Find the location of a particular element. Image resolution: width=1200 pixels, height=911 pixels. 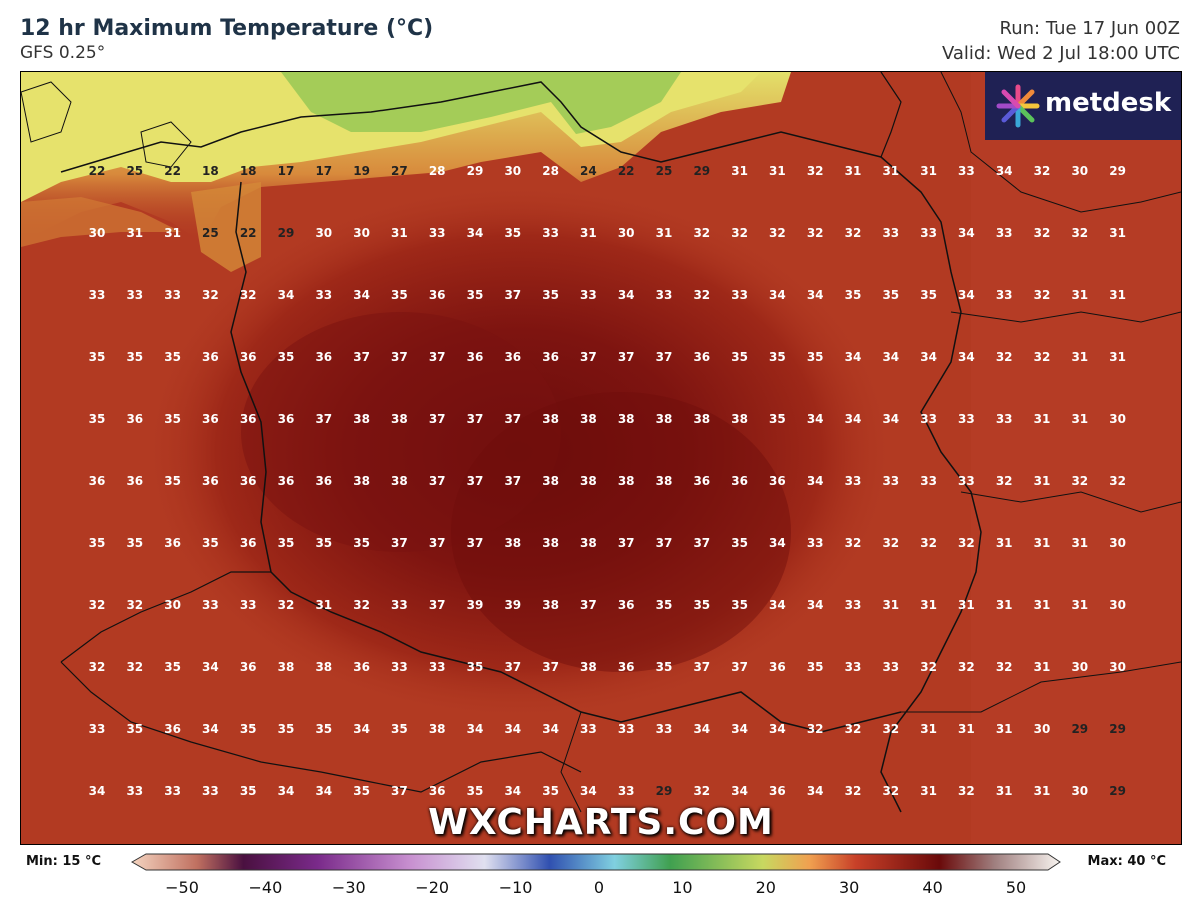

temperature-value: 22 is located at coordinates (626, 171).